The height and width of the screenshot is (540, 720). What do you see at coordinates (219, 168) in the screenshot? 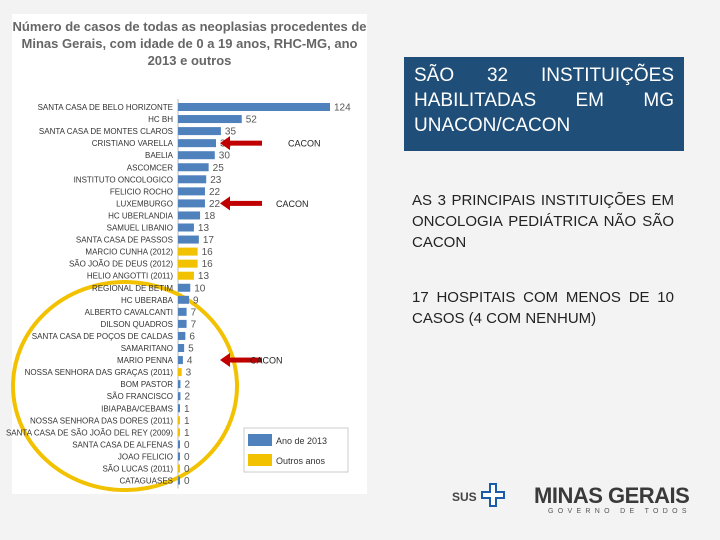
I see `data-label: 25` at bounding box center [219, 168].